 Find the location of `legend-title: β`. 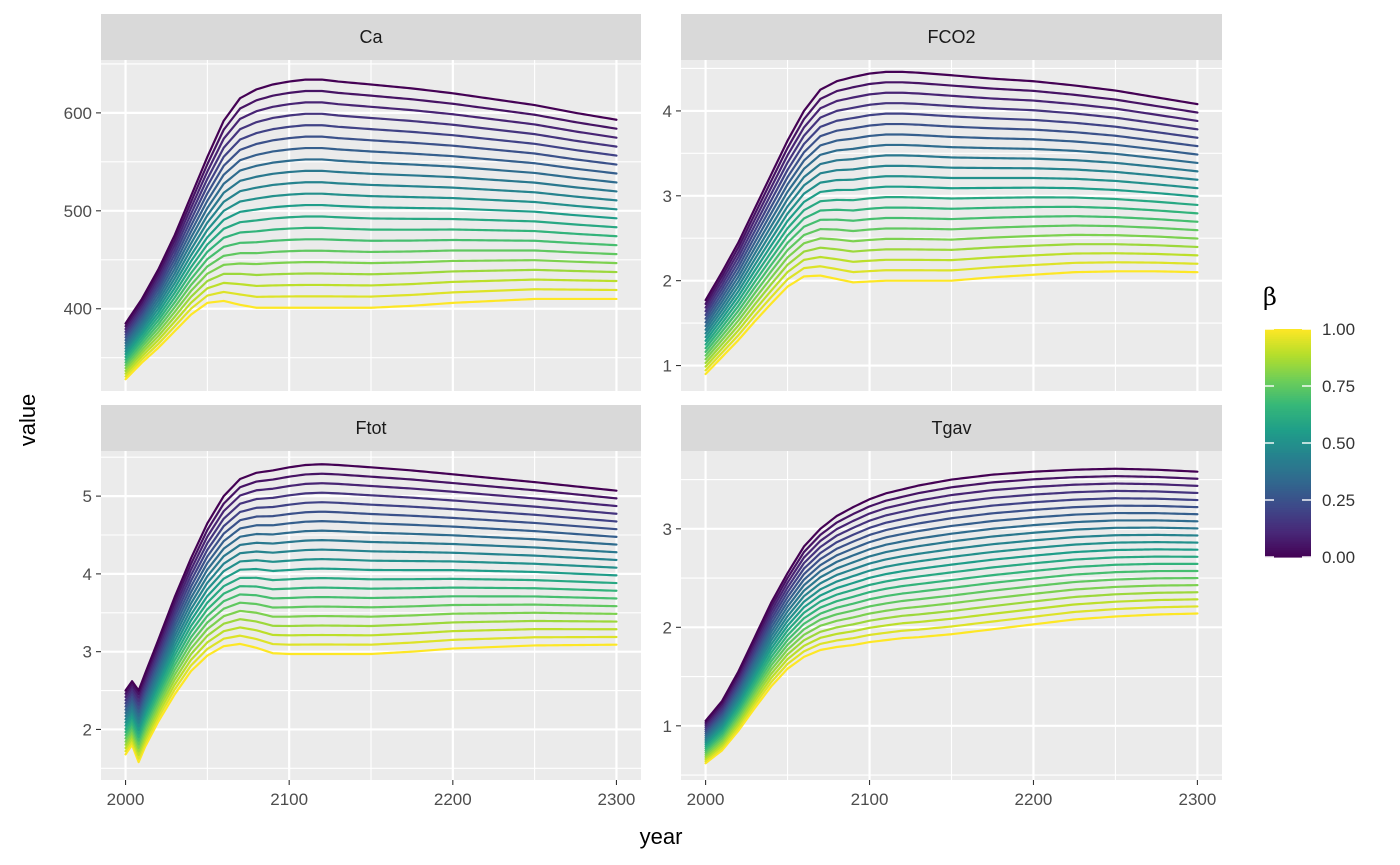

legend-title: β is located at coordinates (1270, 297).